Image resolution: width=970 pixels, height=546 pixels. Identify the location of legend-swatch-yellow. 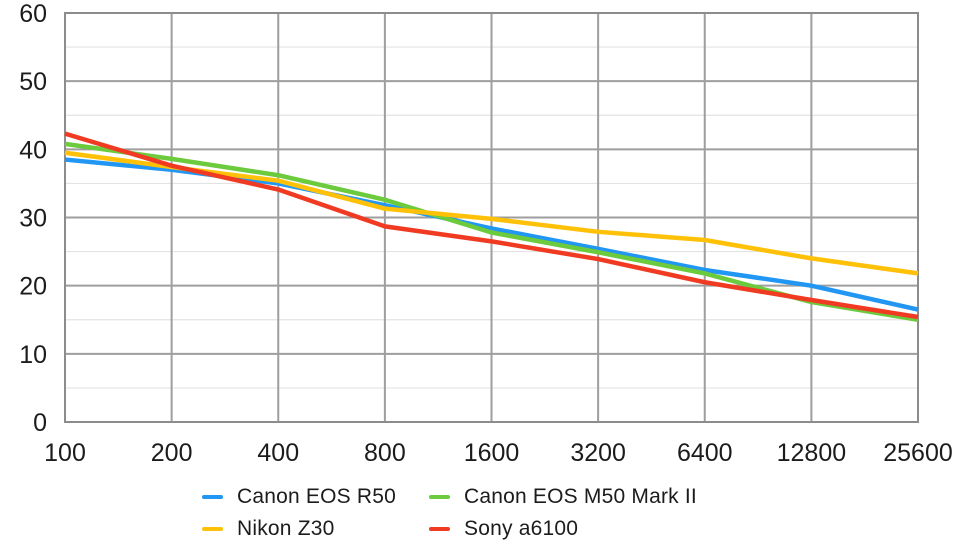
(212, 529).